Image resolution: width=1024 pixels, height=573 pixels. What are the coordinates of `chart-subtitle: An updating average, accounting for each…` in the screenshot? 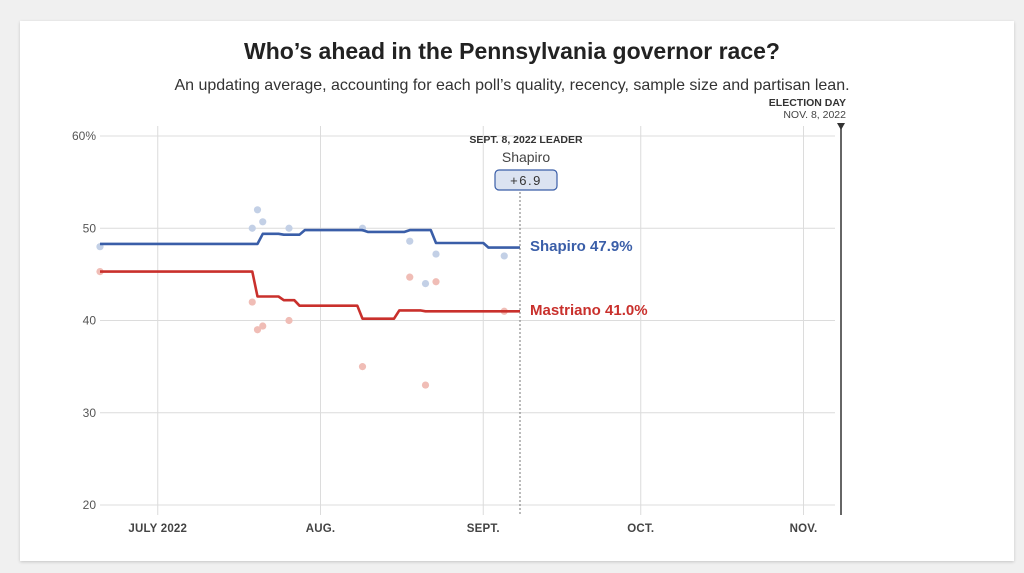 It's located at (512, 85).